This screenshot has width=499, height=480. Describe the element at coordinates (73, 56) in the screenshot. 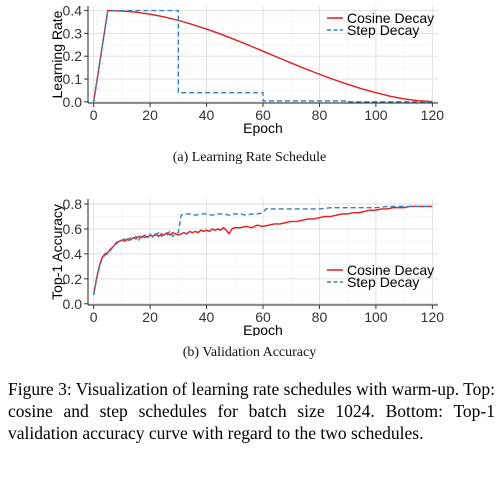

I see `lr-y-tick-label: 0.2` at that location.